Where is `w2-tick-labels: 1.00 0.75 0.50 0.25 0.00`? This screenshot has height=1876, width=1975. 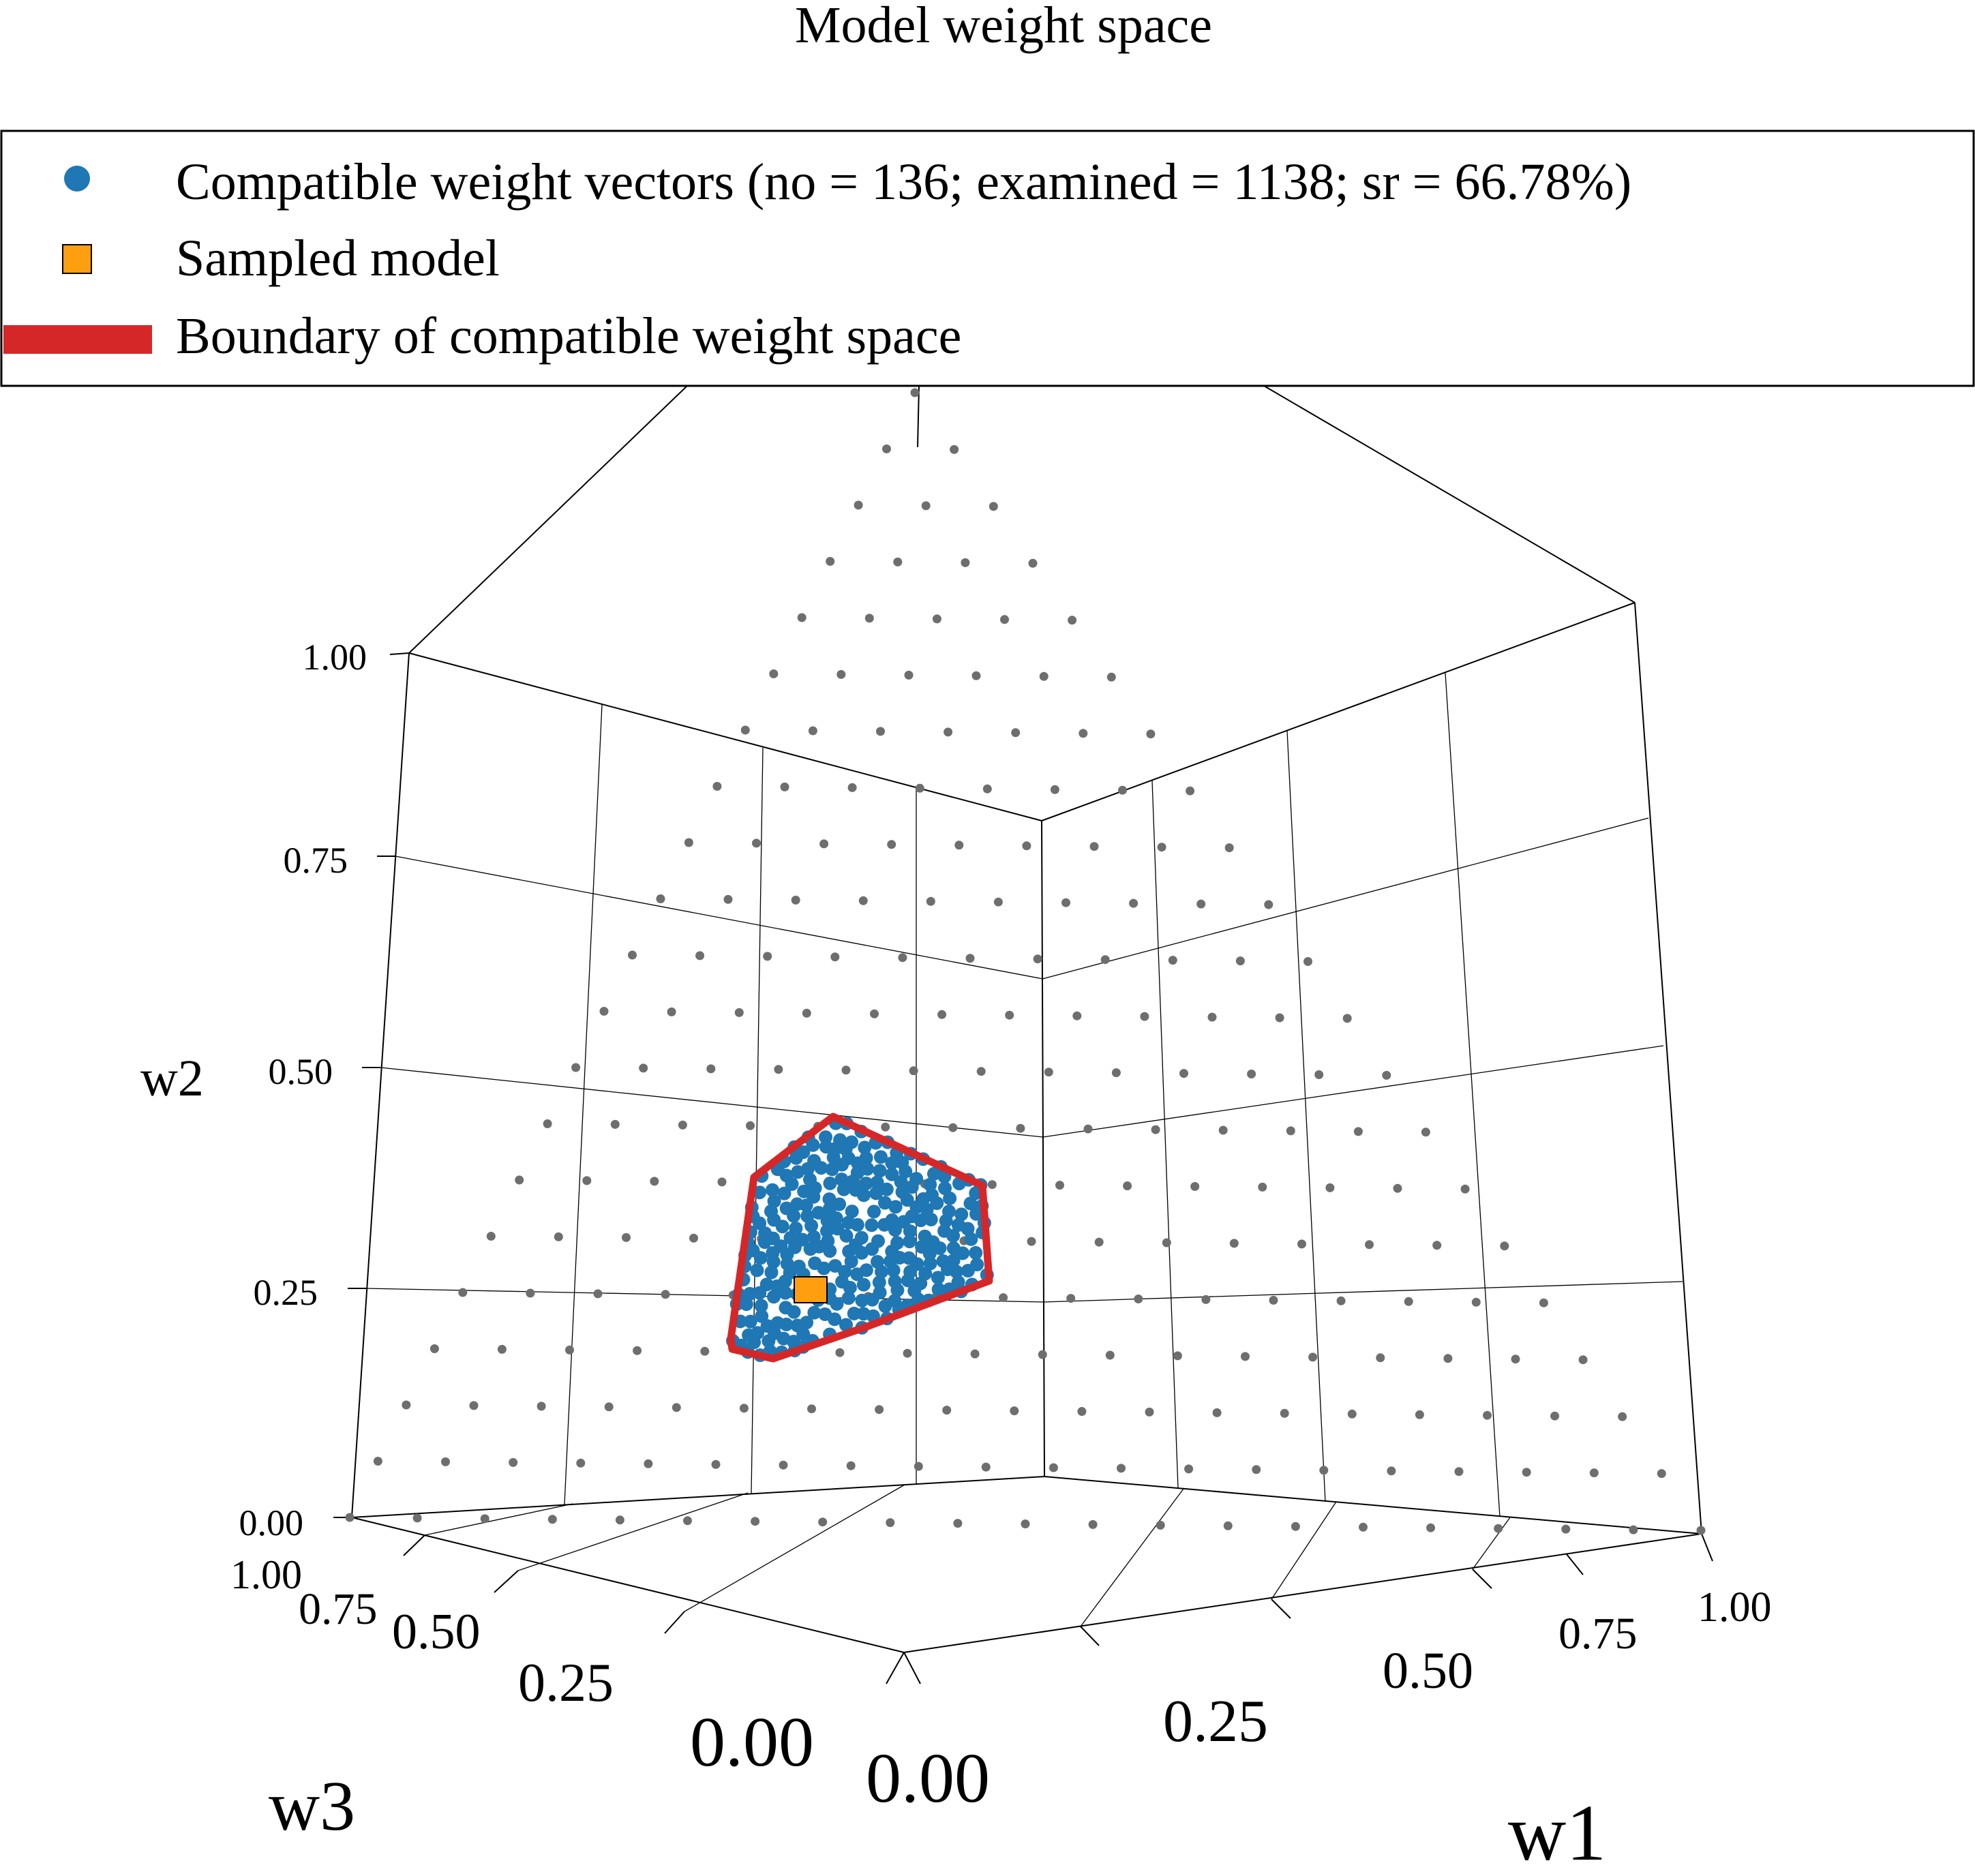 w2-tick-labels: 1.00 0.75 0.50 0.25 0.00 is located at coordinates (303, 1090).